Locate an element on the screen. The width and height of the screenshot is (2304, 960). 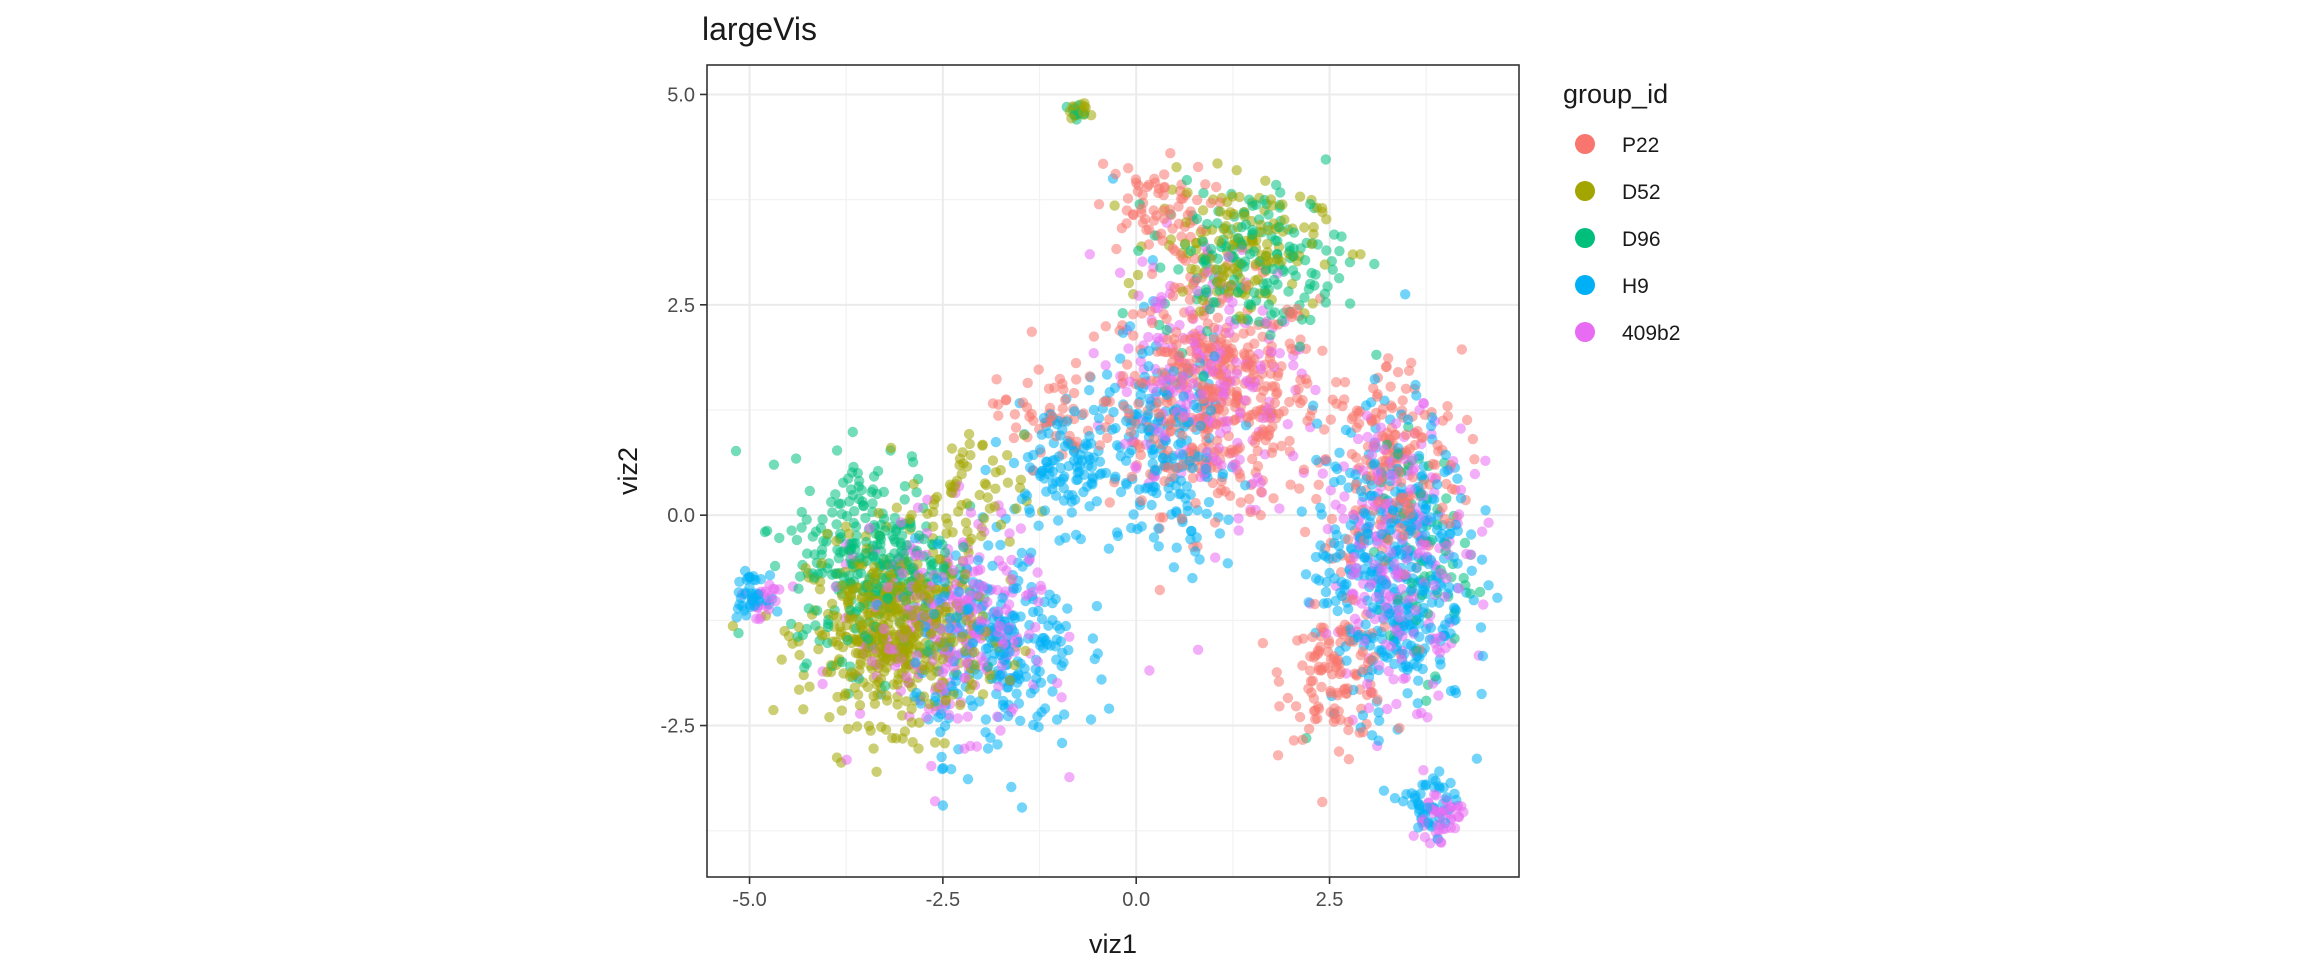
chart-title: largeVis is located at coordinates (759, 29).